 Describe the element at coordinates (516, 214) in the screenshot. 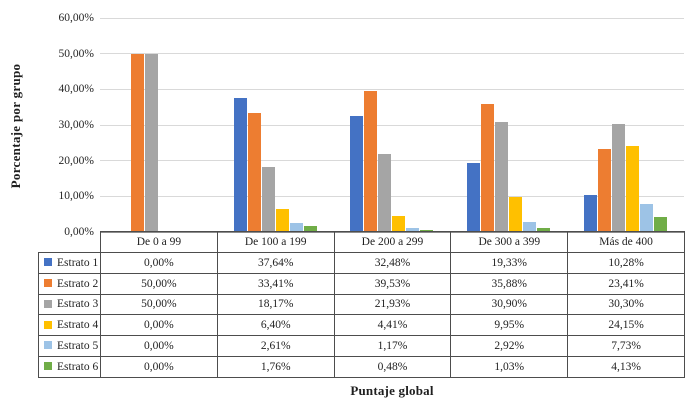

I see `bar-estrato4-cat4` at that location.